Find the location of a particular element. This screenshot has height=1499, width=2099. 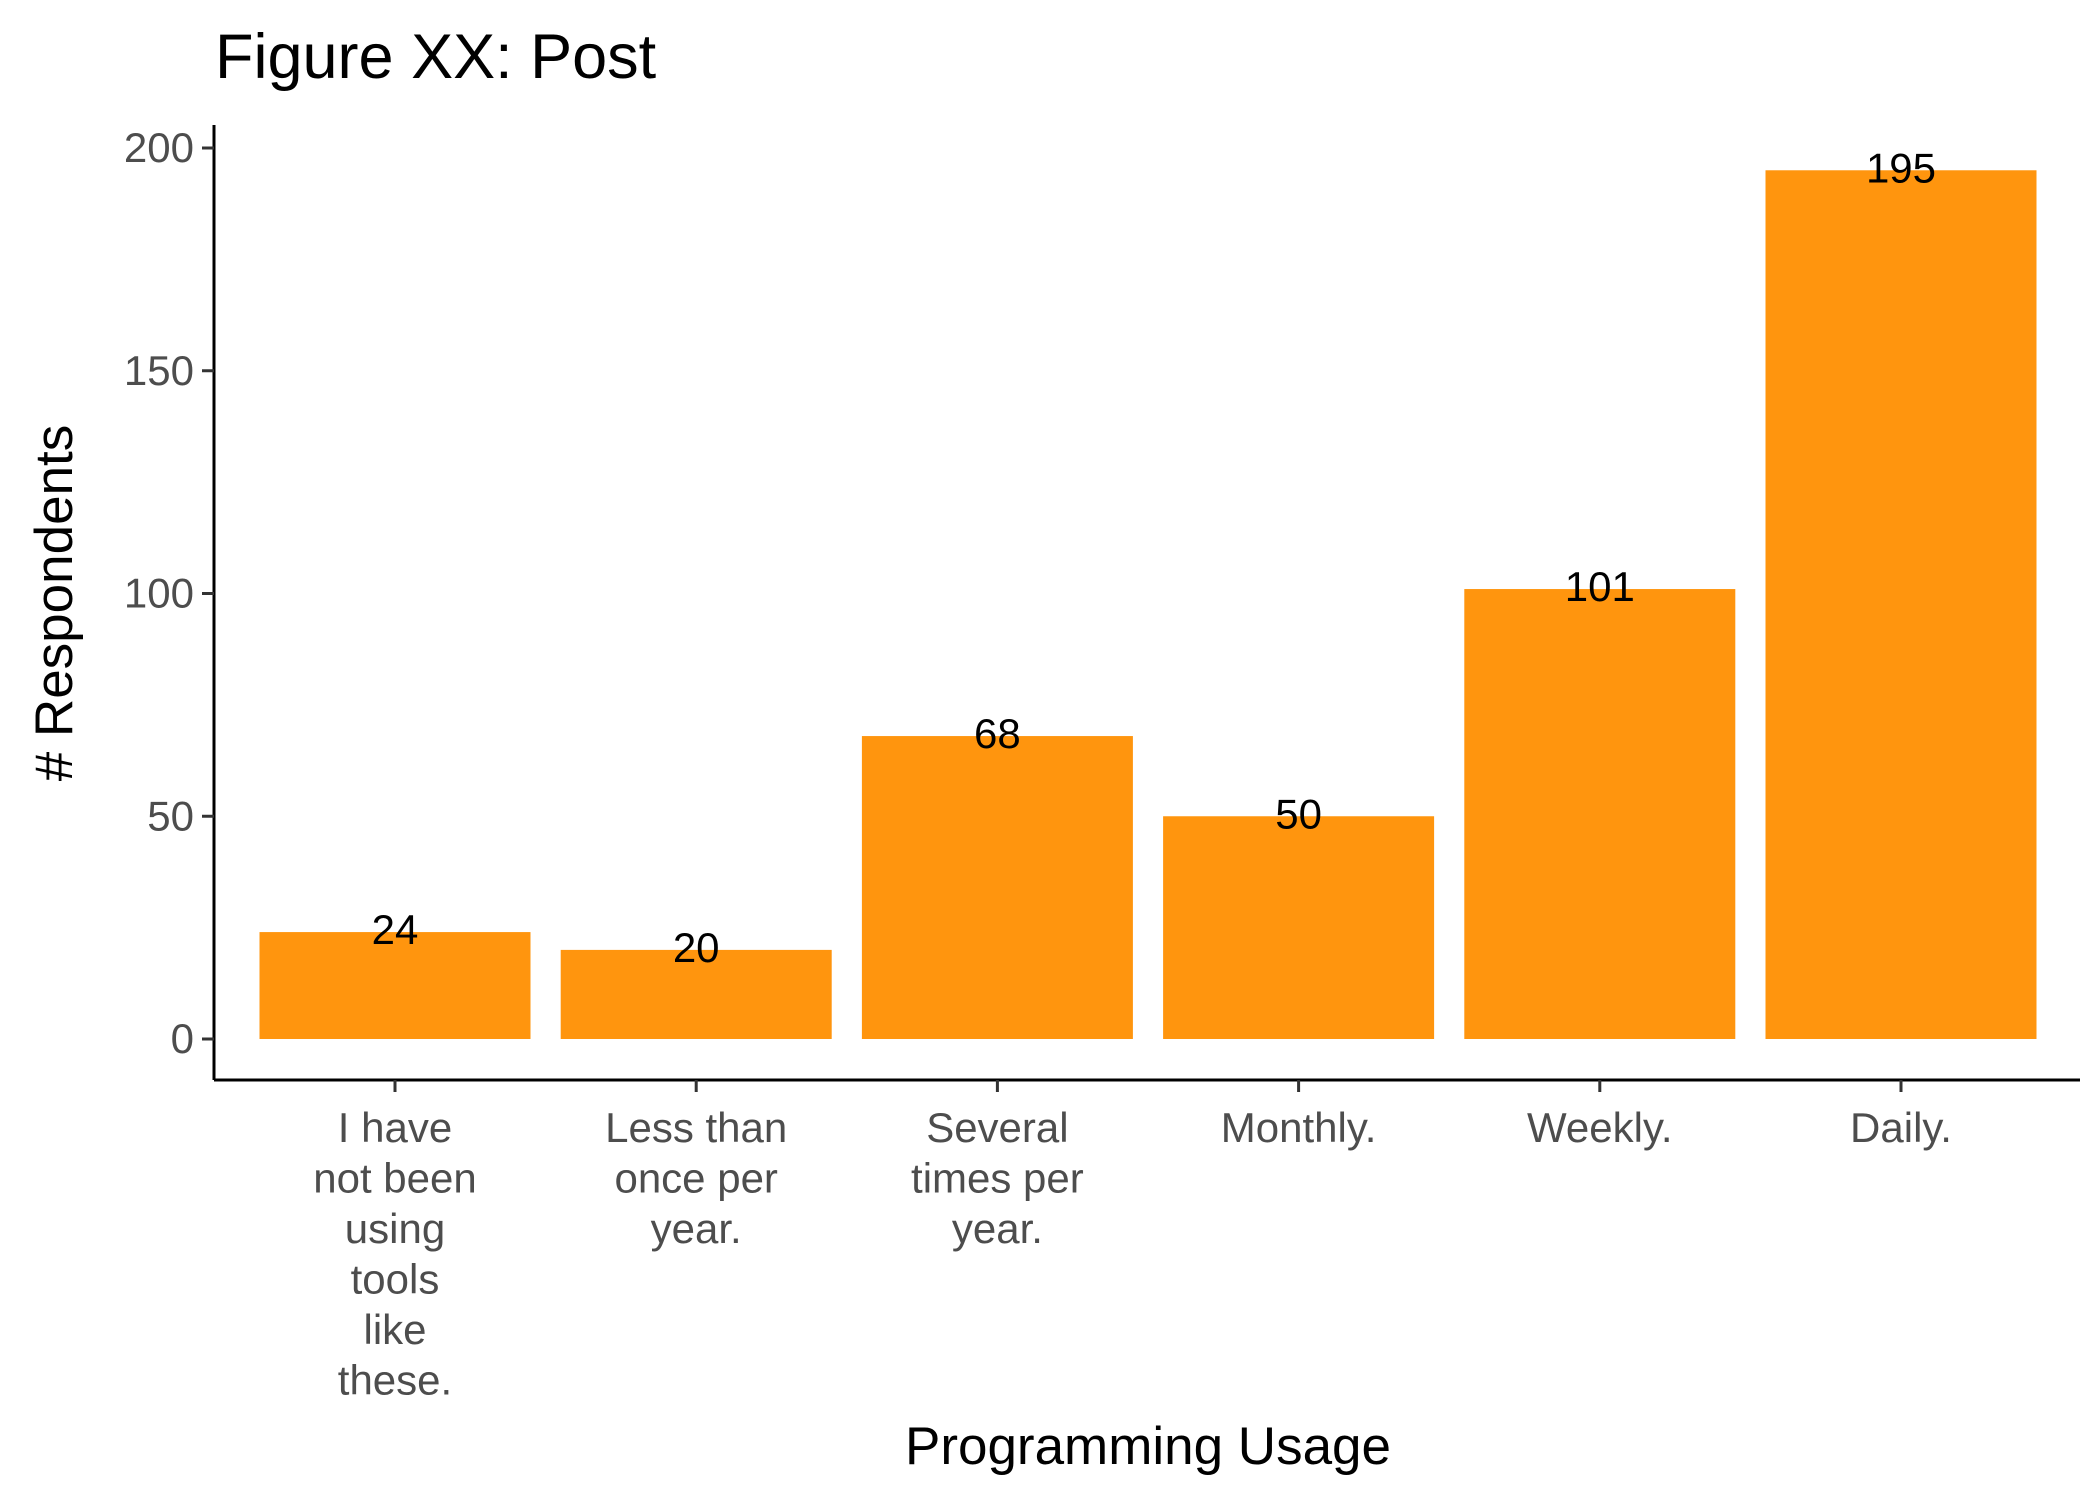

x-tick-label-line: Monthly. is located at coordinates (1299, 1127).